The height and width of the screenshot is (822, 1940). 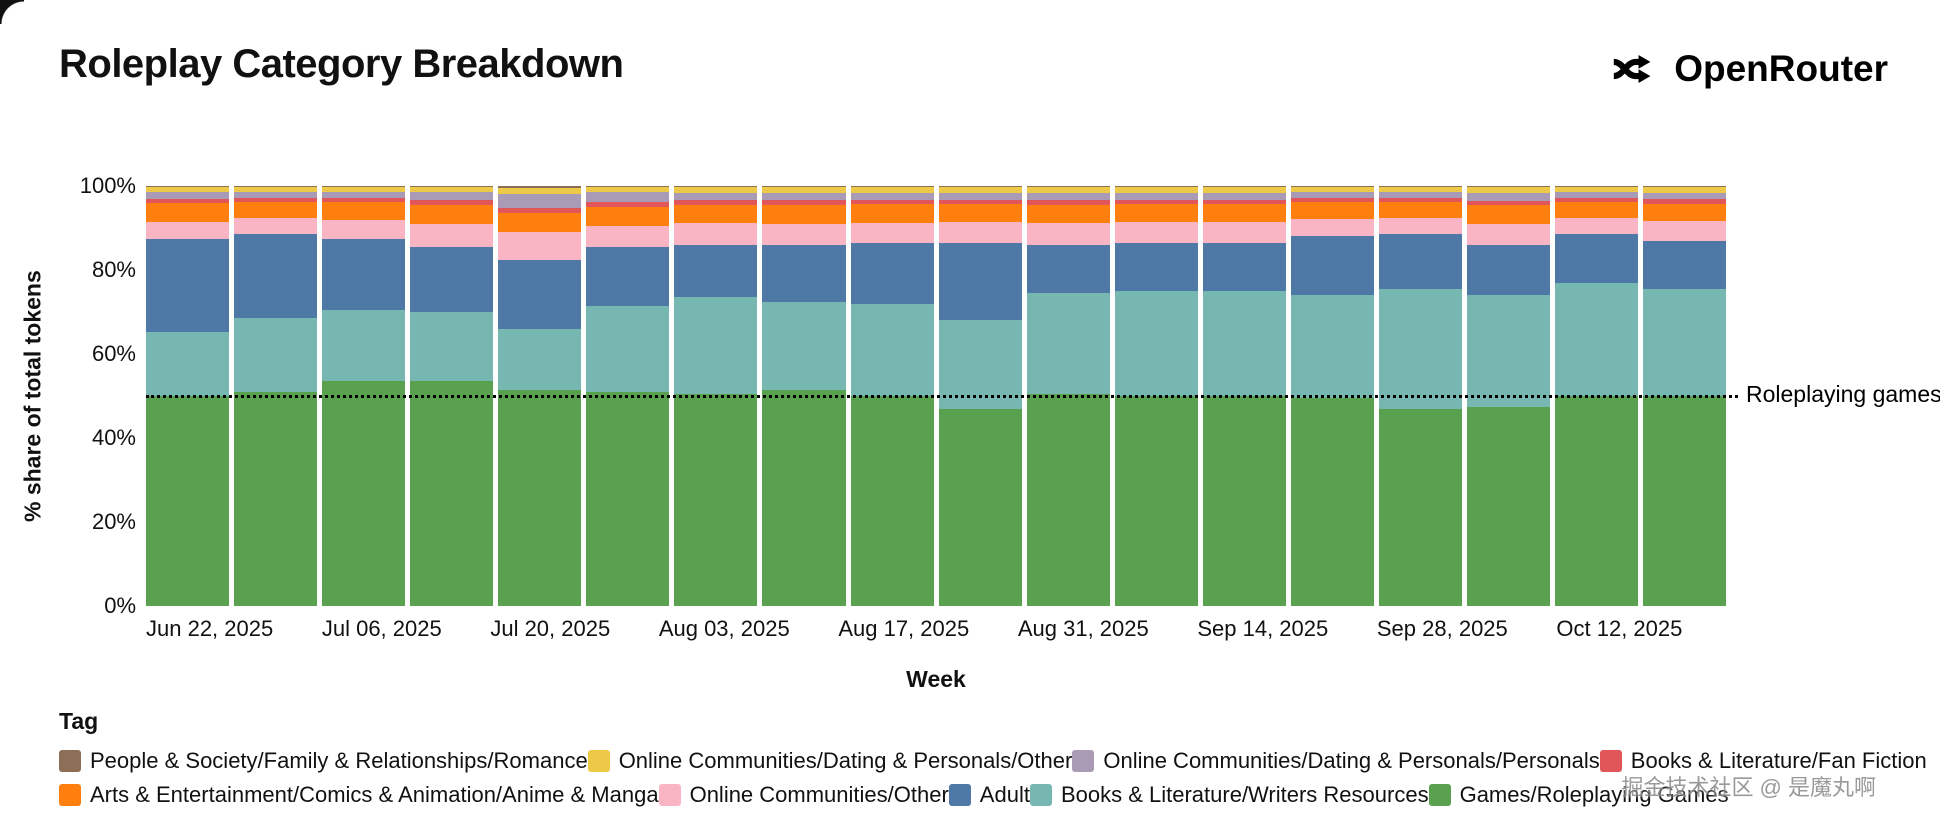 What do you see at coordinates (1263, 628) in the screenshot?
I see `x-tick-label: Sep 14, 2025` at bounding box center [1263, 628].